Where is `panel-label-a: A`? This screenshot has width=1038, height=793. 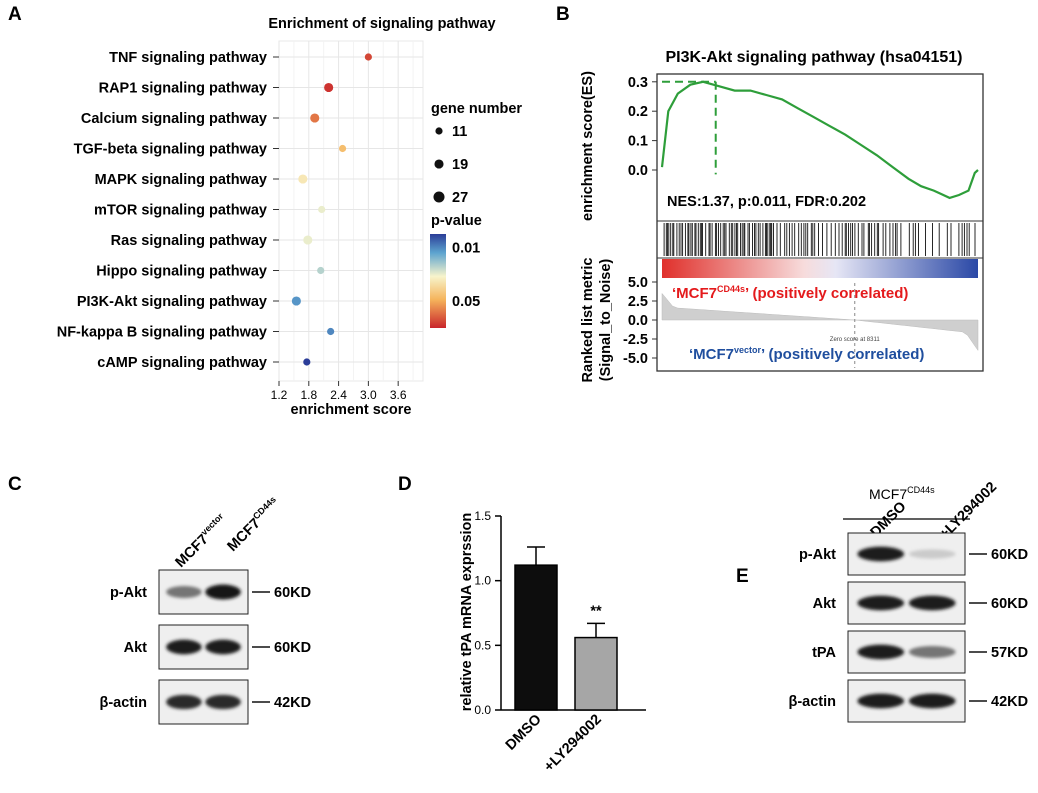 panel-label-a: A is located at coordinates (15, 14).